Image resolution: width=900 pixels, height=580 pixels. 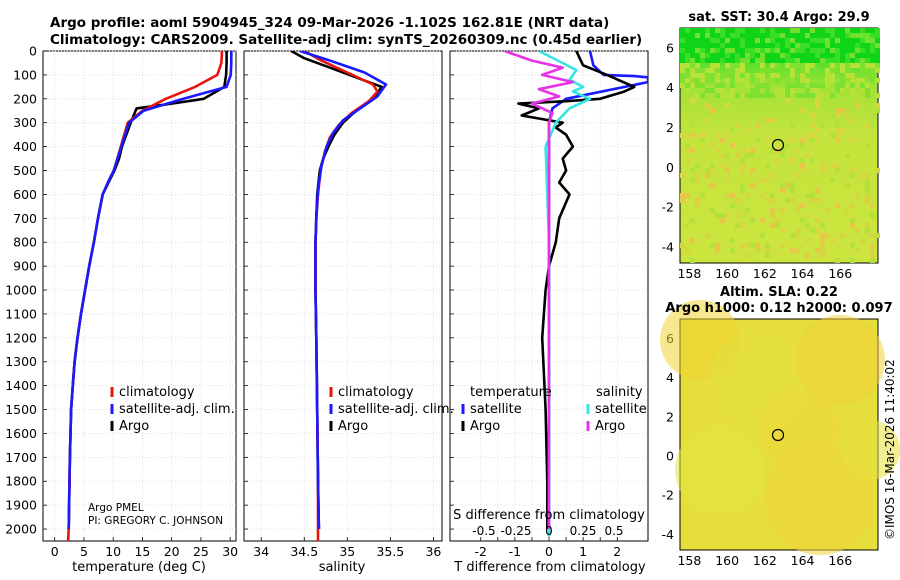 I want to click on difference-top-label: S difference from climatology, so click(x=549, y=515).